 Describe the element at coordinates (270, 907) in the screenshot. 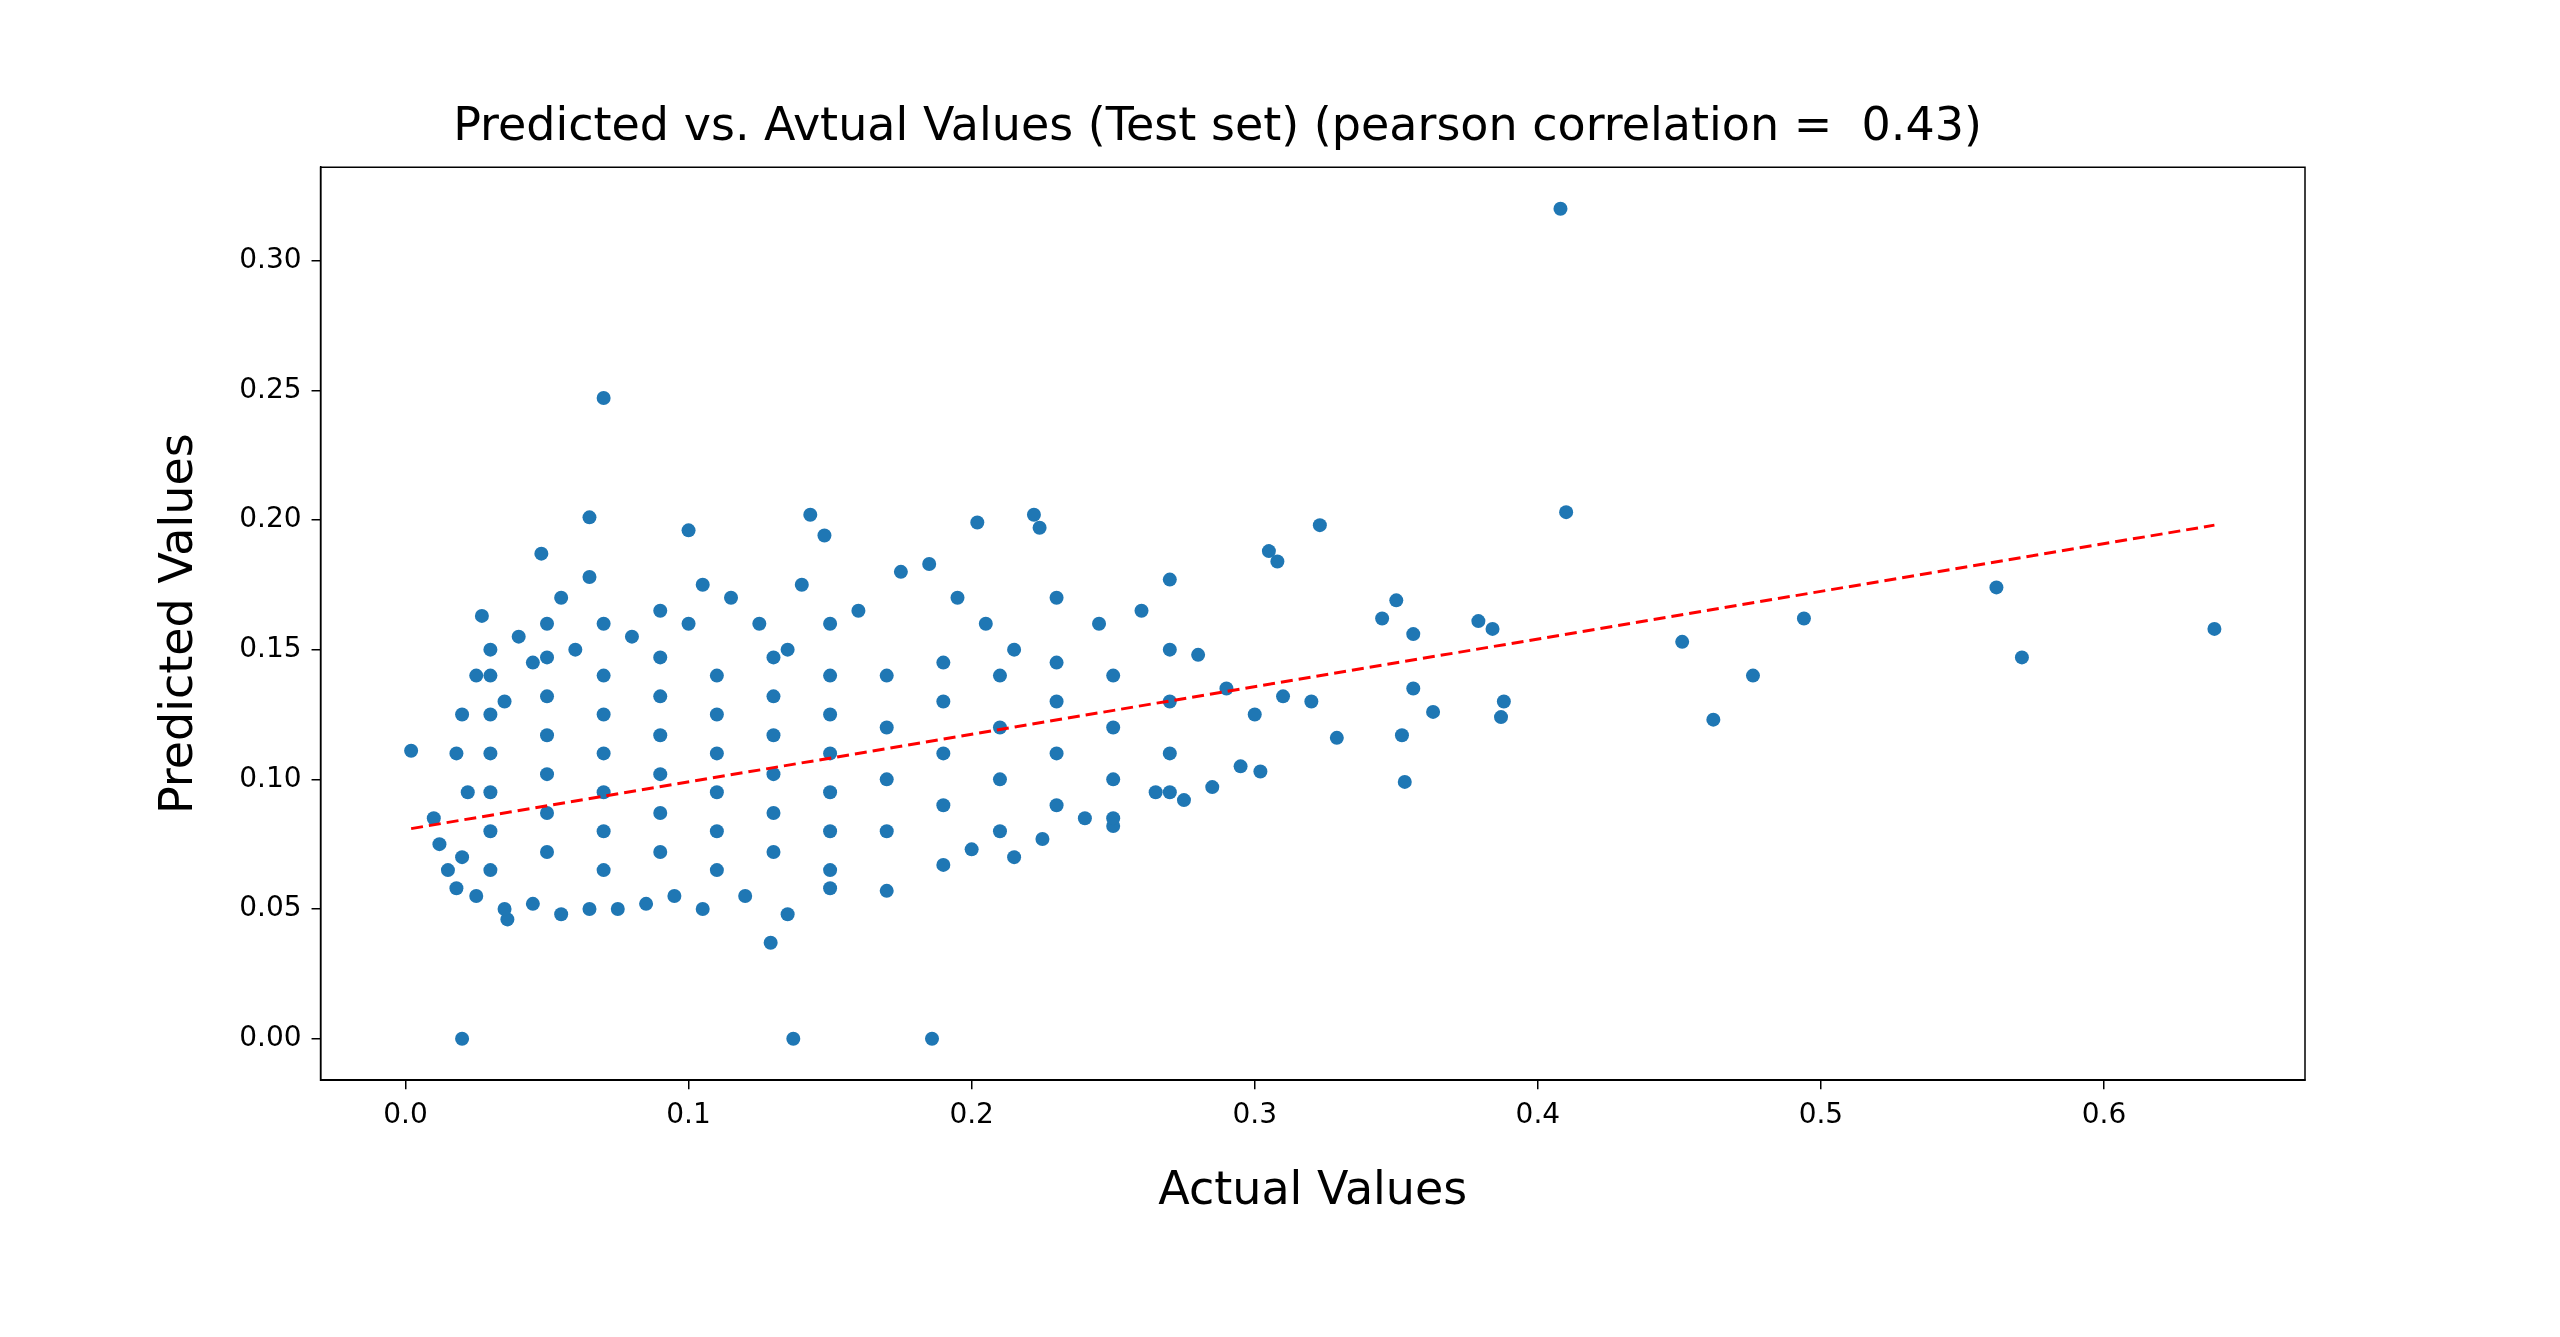

I see `y-tick-label: 0.05` at that location.